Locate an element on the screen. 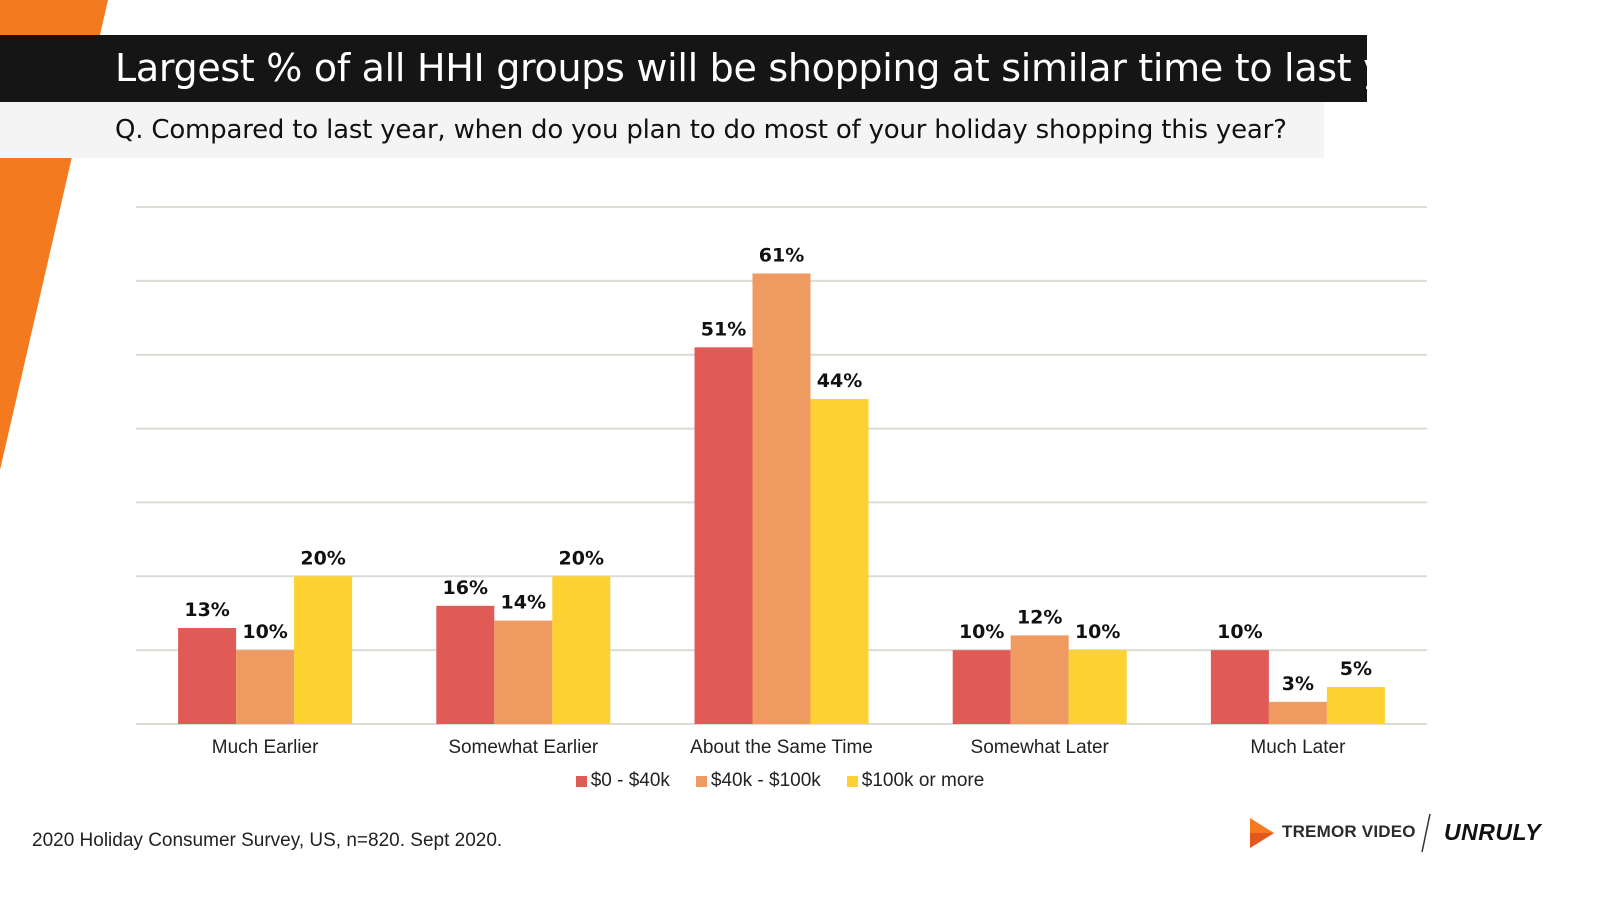 The image size is (1600, 900). tremor-play-icon-shade is located at coordinates (1262, 840).